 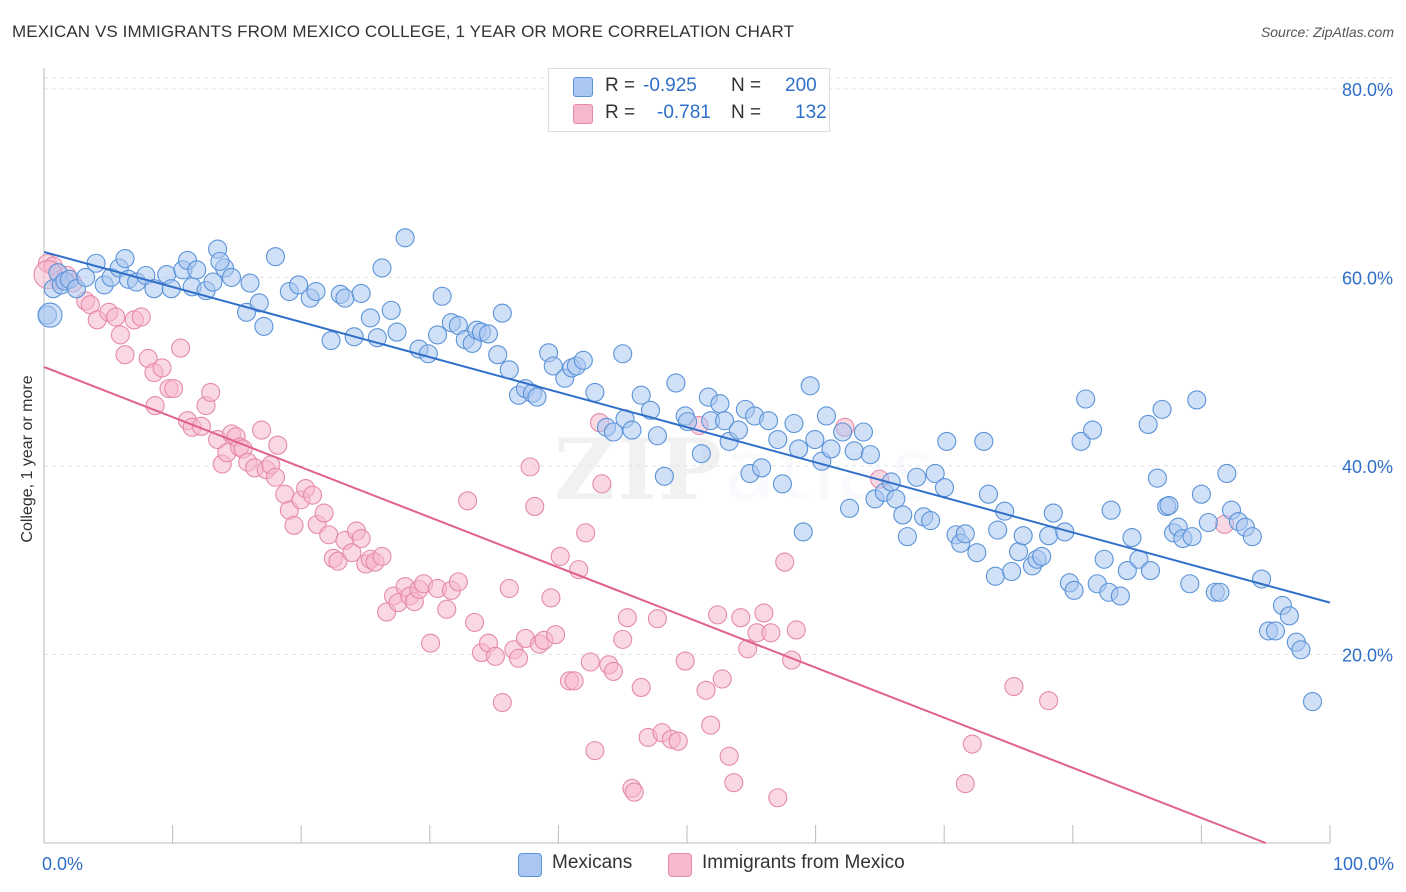 What do you see at coordinates (801, 85) in the screenshot?
I see `n-value: 200` at bounding box center [801, 85].